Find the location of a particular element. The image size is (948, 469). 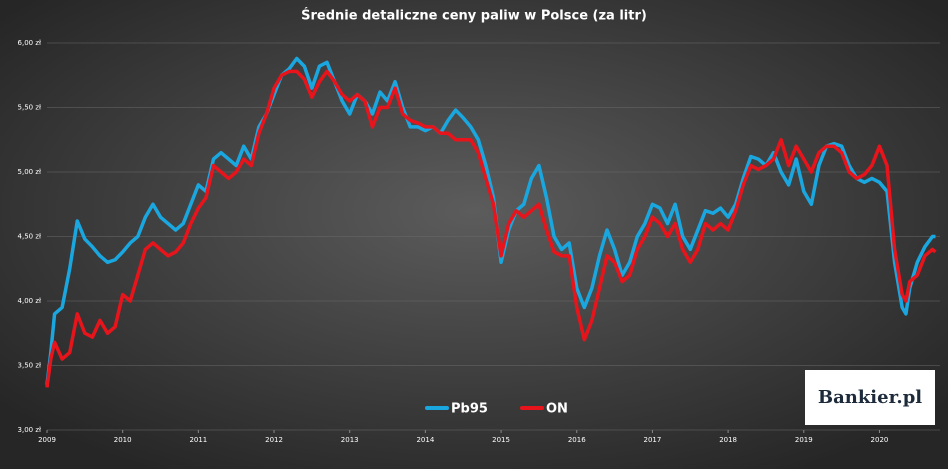

x-tick-label: 2020 is located at coordinates (880, 440).